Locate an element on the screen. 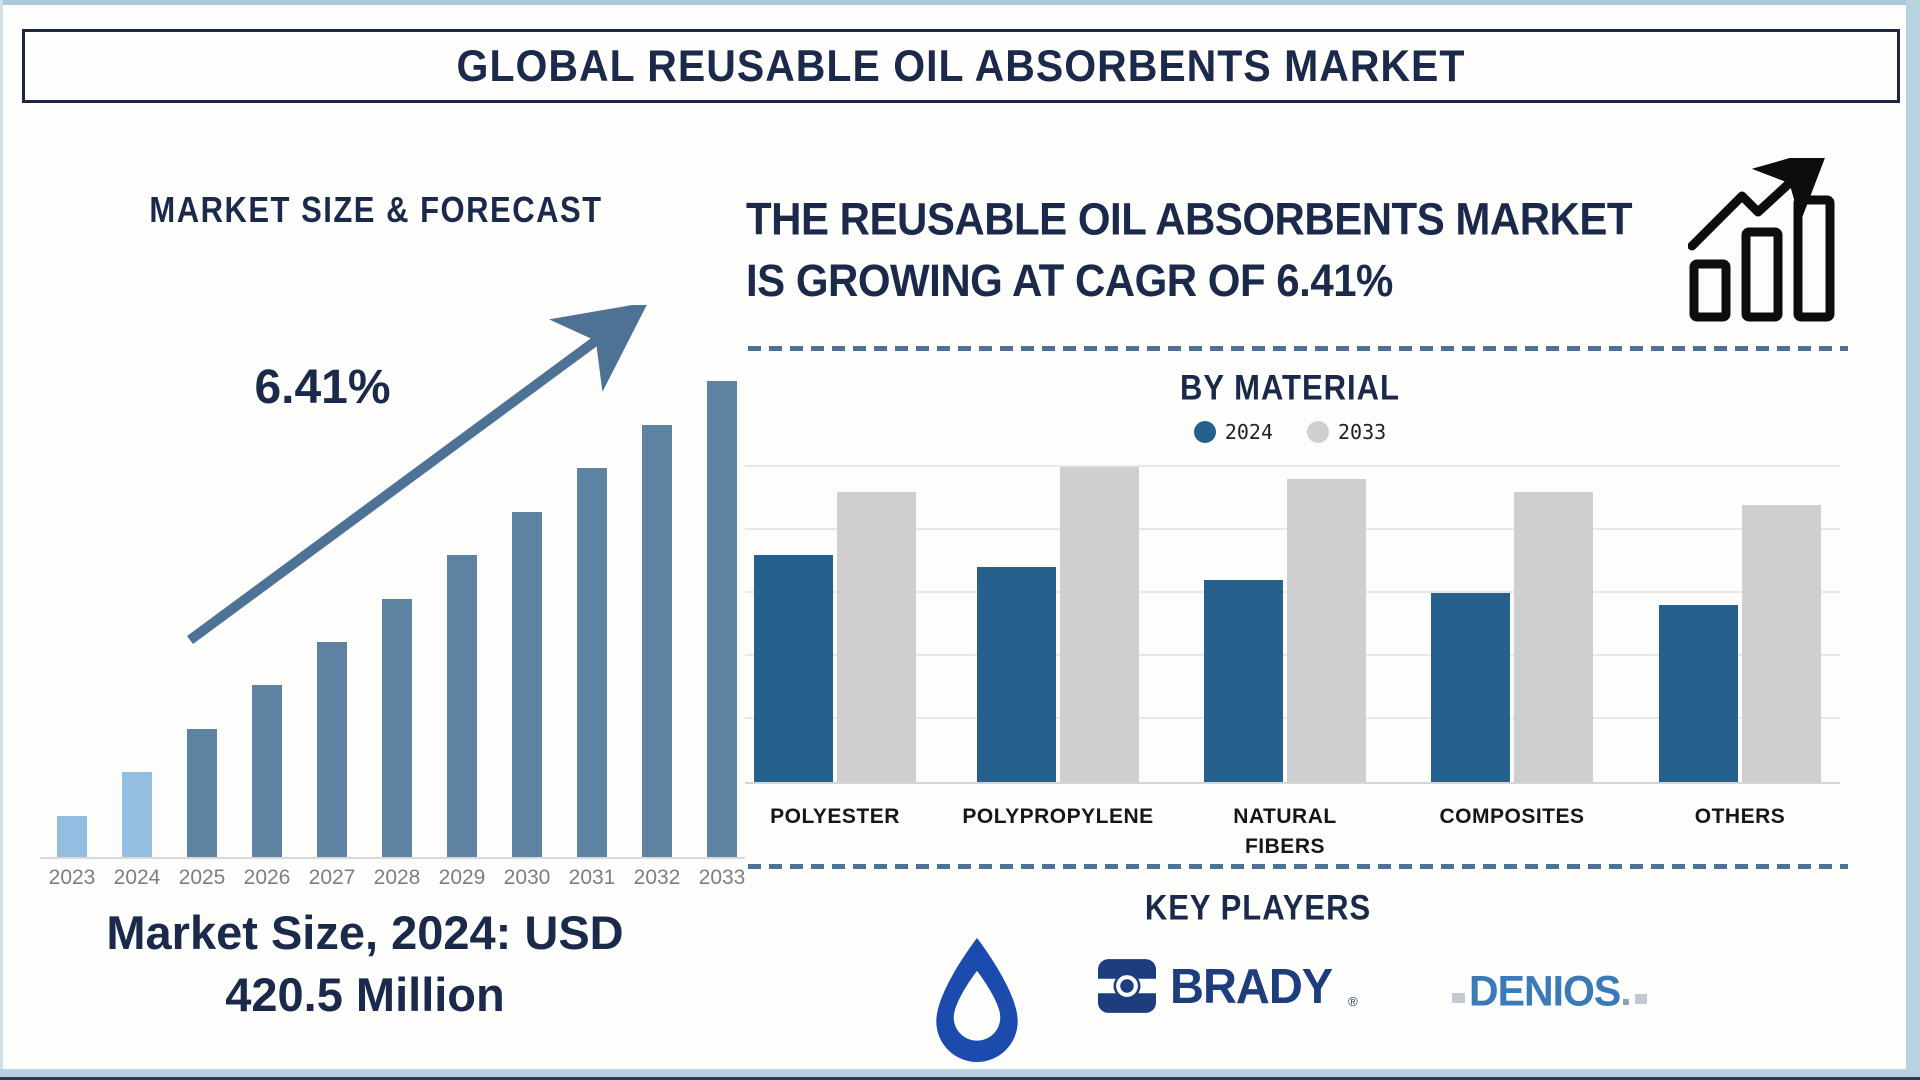 The width and height of the screenshot is (1920, 1080). year-label-2024: 2024 is located at coordinates (137, 877).